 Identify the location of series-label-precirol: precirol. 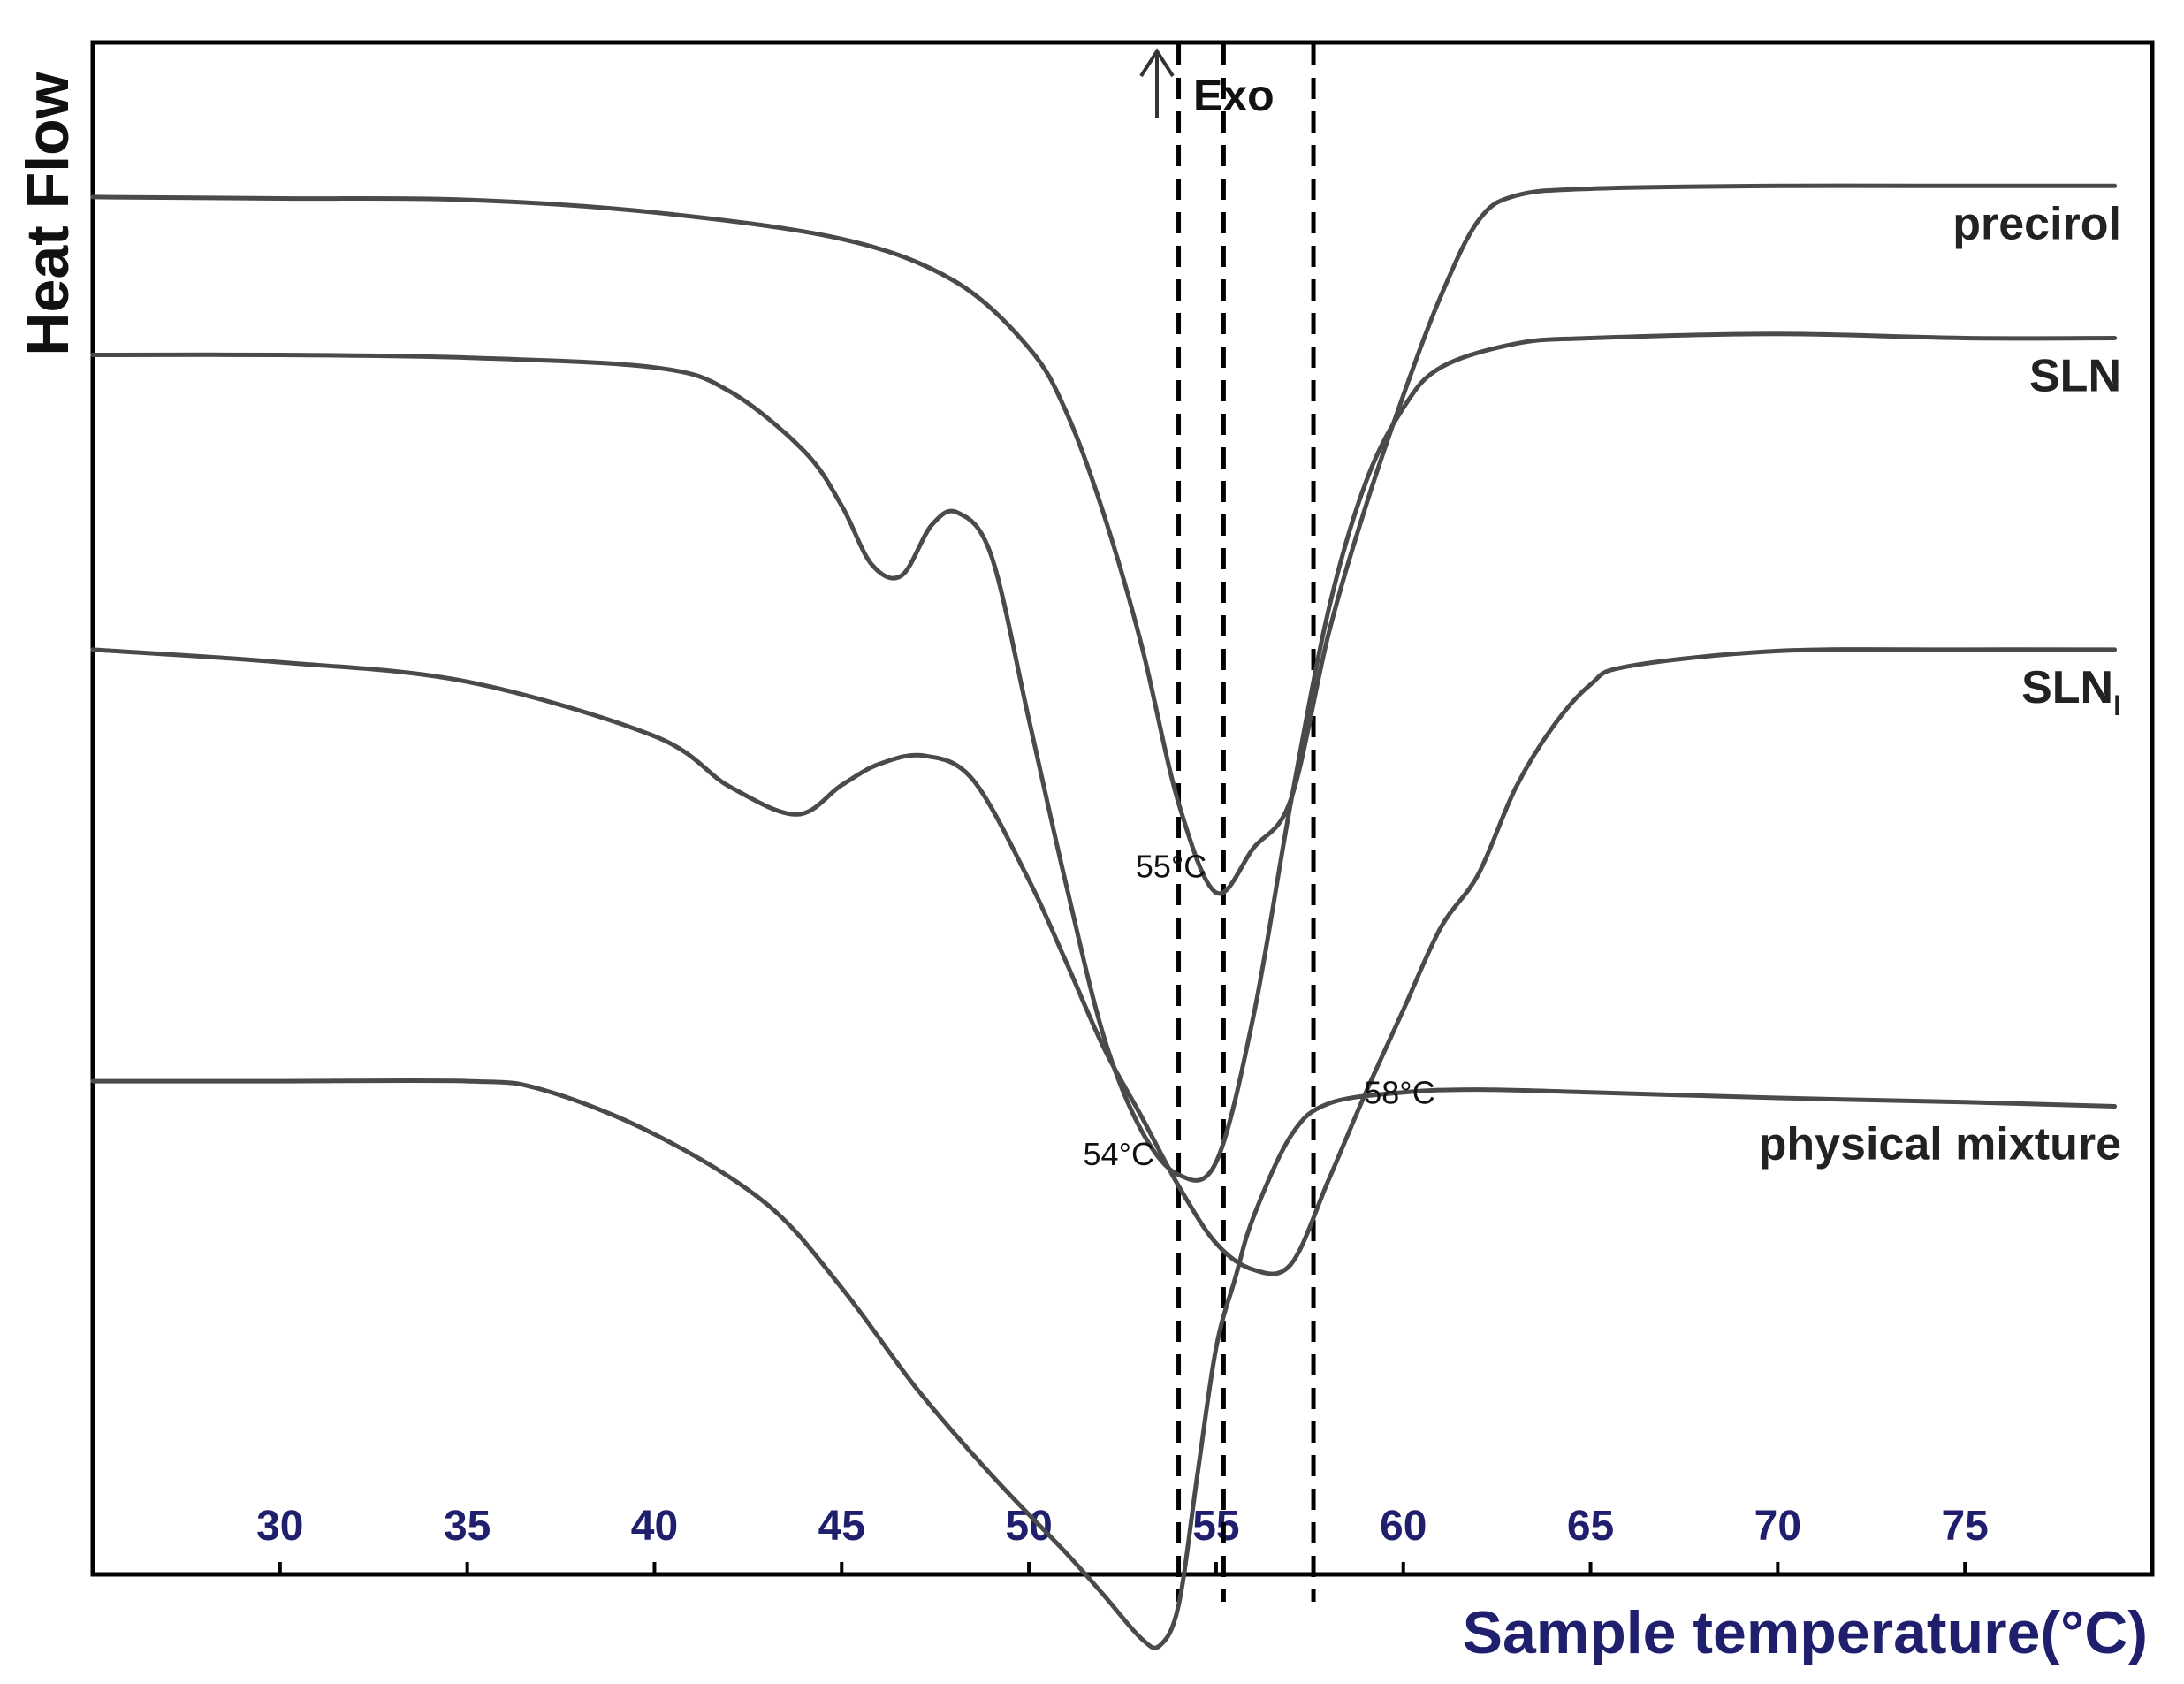
(2036, 224).